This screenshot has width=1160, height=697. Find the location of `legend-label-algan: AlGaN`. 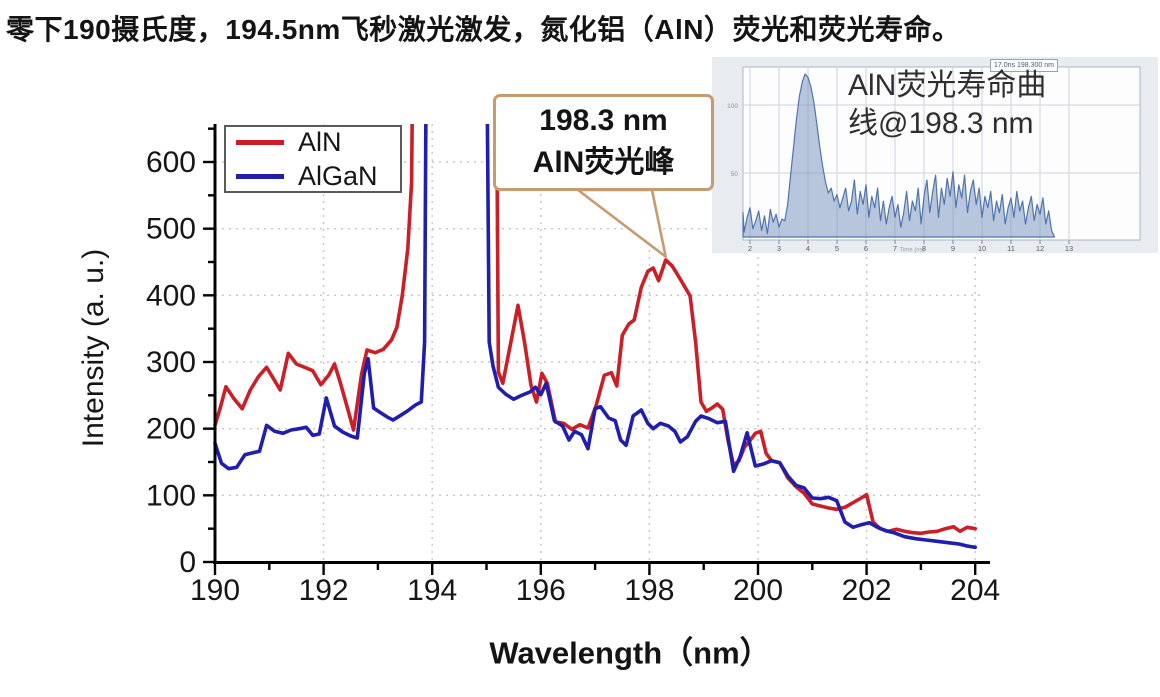

legend-label-algan: AlGaN is located at coordinates (338, 175).